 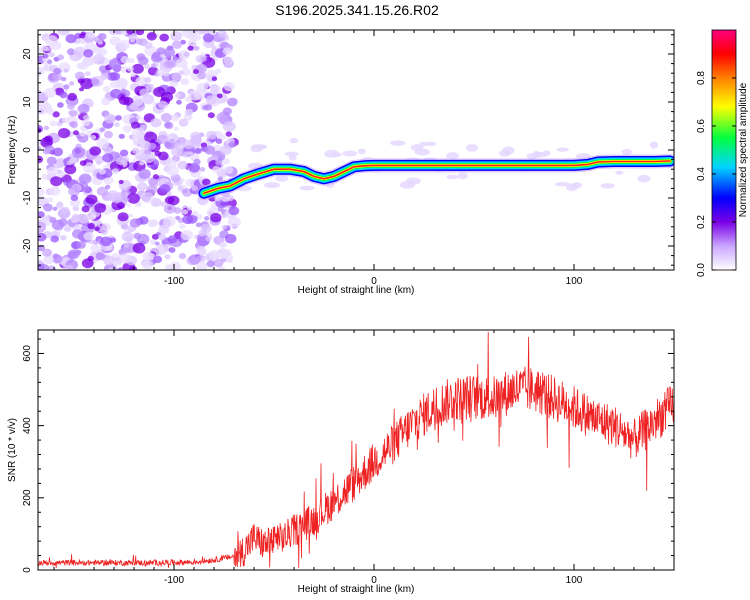 What do you see at coordinates (743, 149) in the screenshot?
I see `colorbar-label: Normalized spectral amplitude` at bounding box center [743, 149].